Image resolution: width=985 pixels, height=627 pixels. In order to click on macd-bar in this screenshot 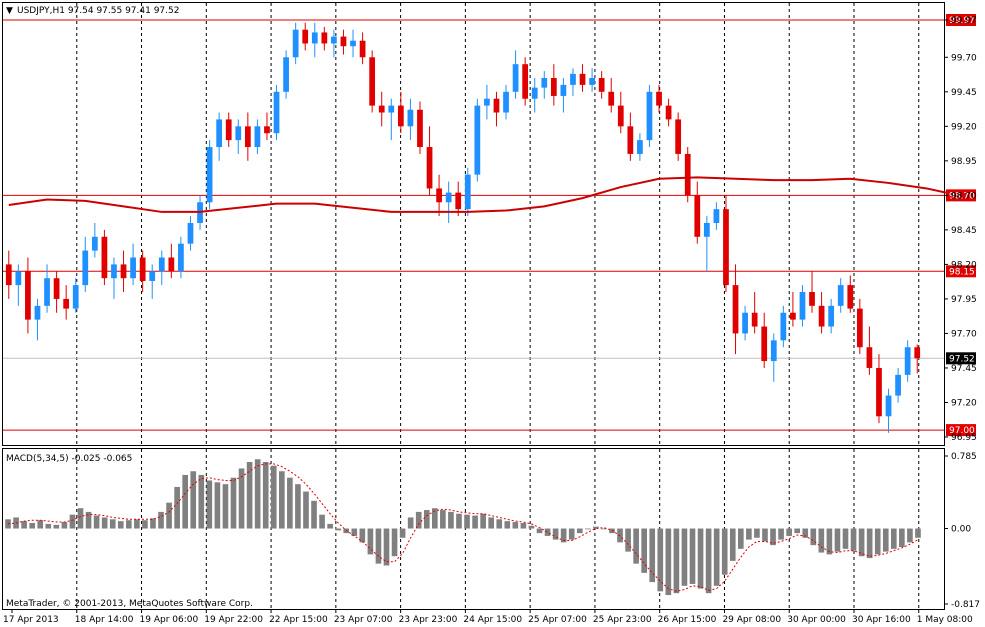, I will do `click(740, 538)`.